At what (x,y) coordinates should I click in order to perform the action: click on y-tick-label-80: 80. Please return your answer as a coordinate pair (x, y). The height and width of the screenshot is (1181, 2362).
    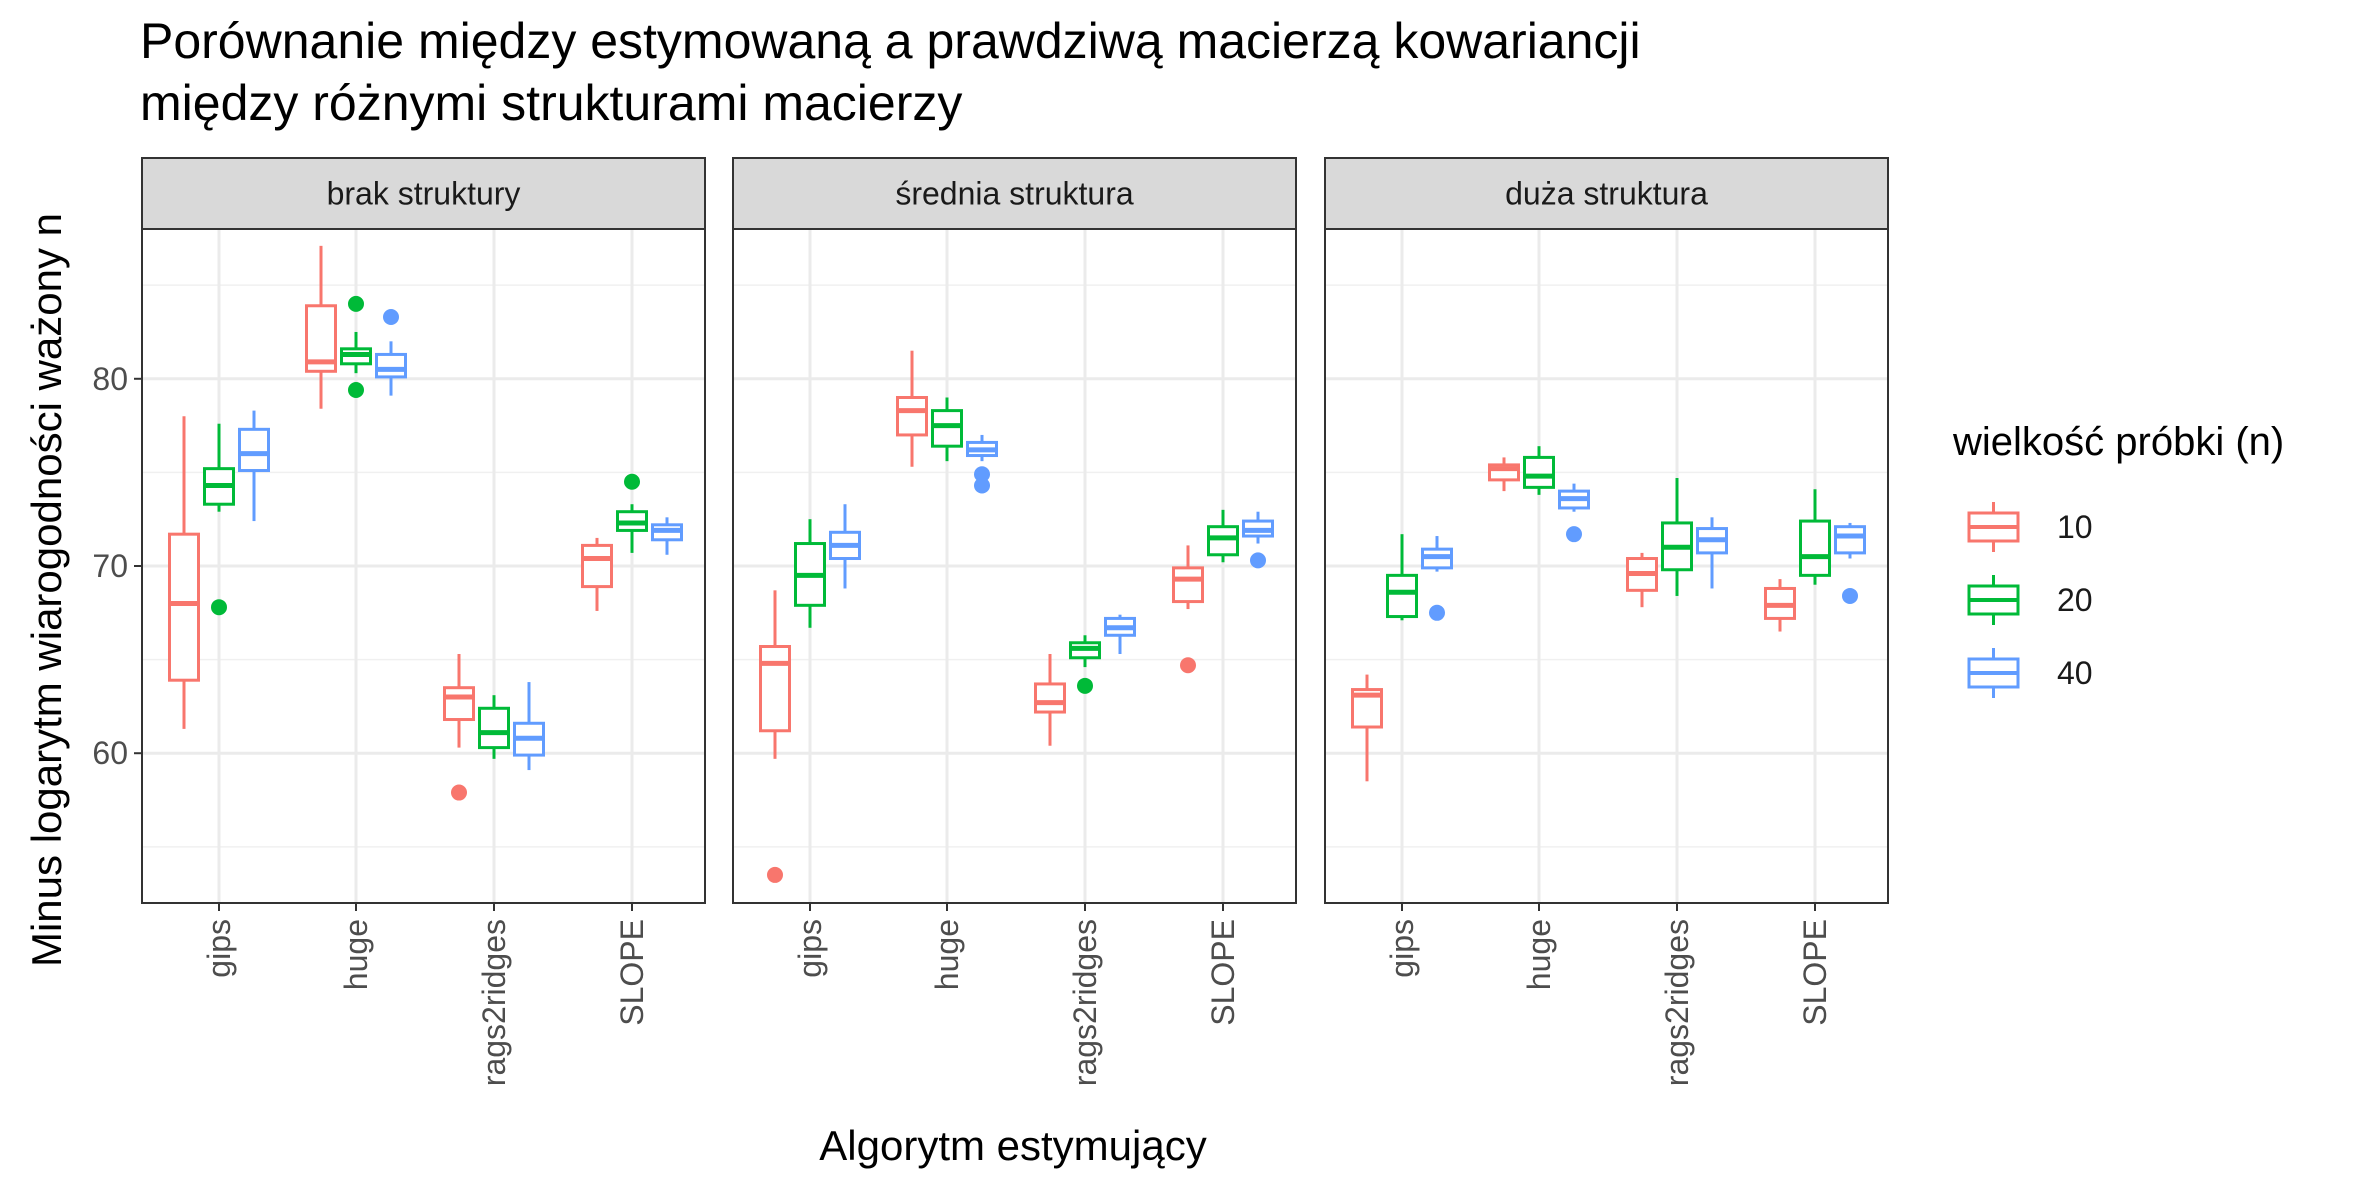
    Looking at the image, I should click on (110, 379).